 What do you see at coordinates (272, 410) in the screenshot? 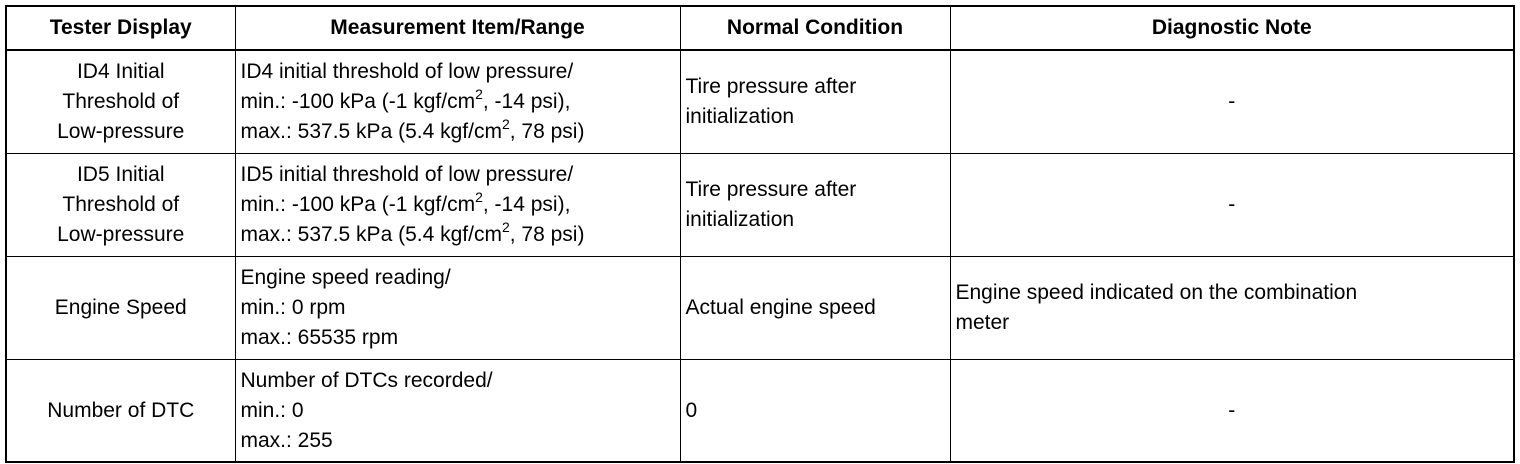
I see `measurement-line: min.: 0` at bounding box center [272, 410].